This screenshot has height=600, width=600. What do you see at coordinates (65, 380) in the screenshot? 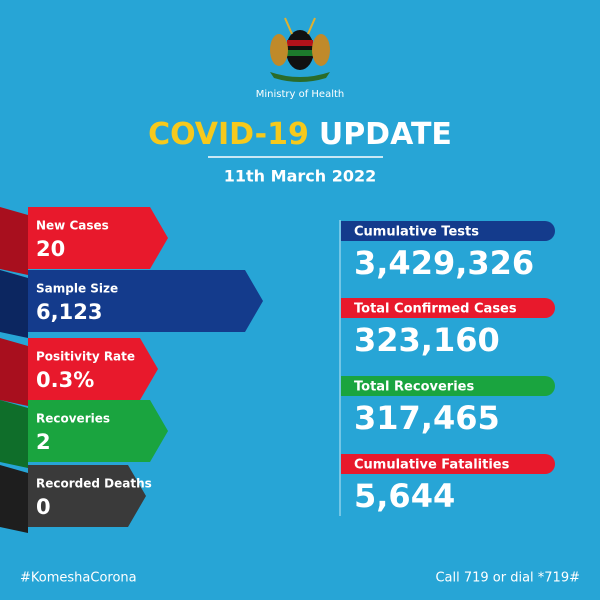
I see `daily-value: 0.3%` at bounding box center [65, 380].